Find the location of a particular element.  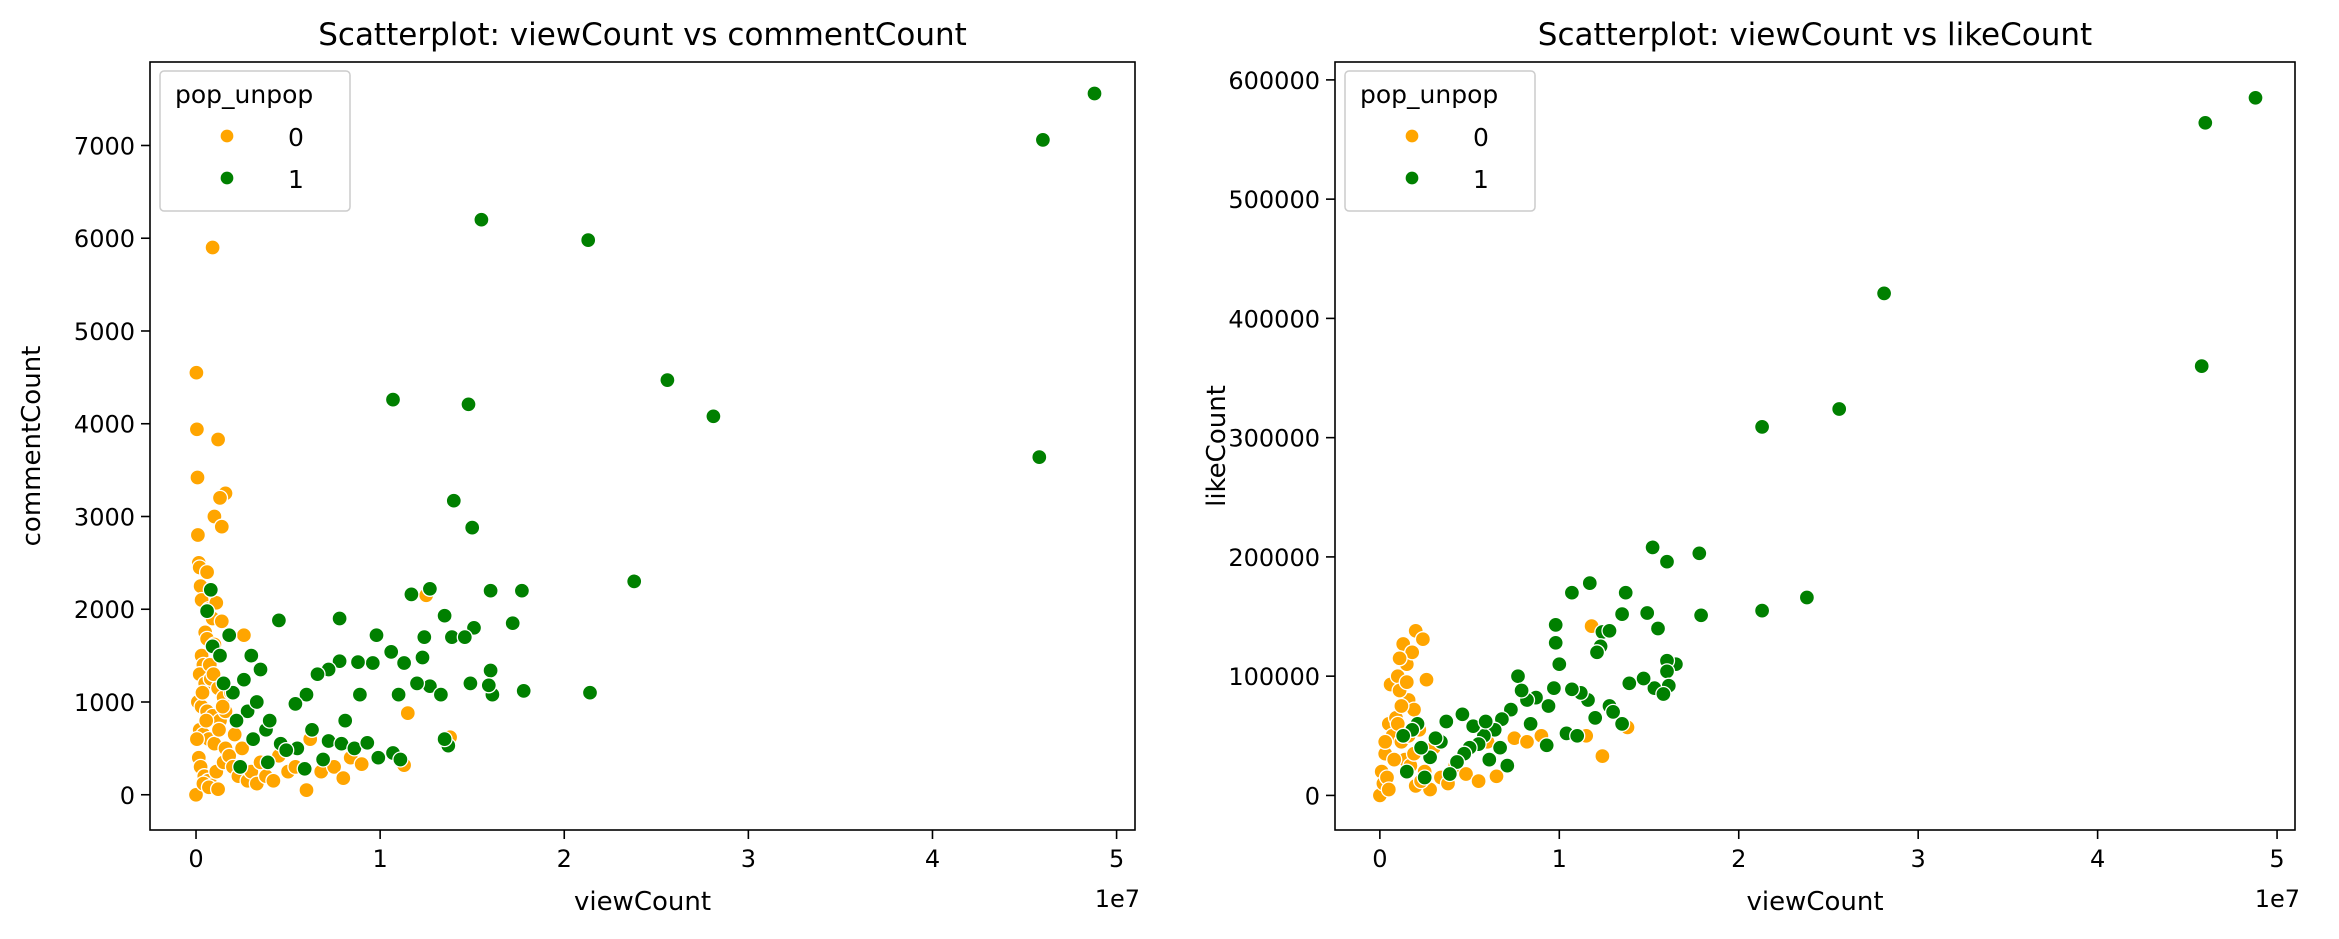

y-axis-label: commentCount is located at coordinates (32, 446).